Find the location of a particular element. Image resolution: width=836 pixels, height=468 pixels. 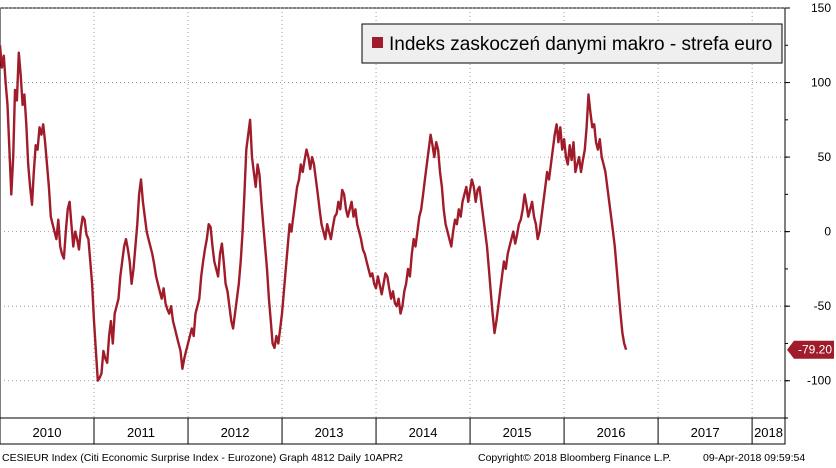

x-tick-label: 2017 is located at coordinates (705, 432).